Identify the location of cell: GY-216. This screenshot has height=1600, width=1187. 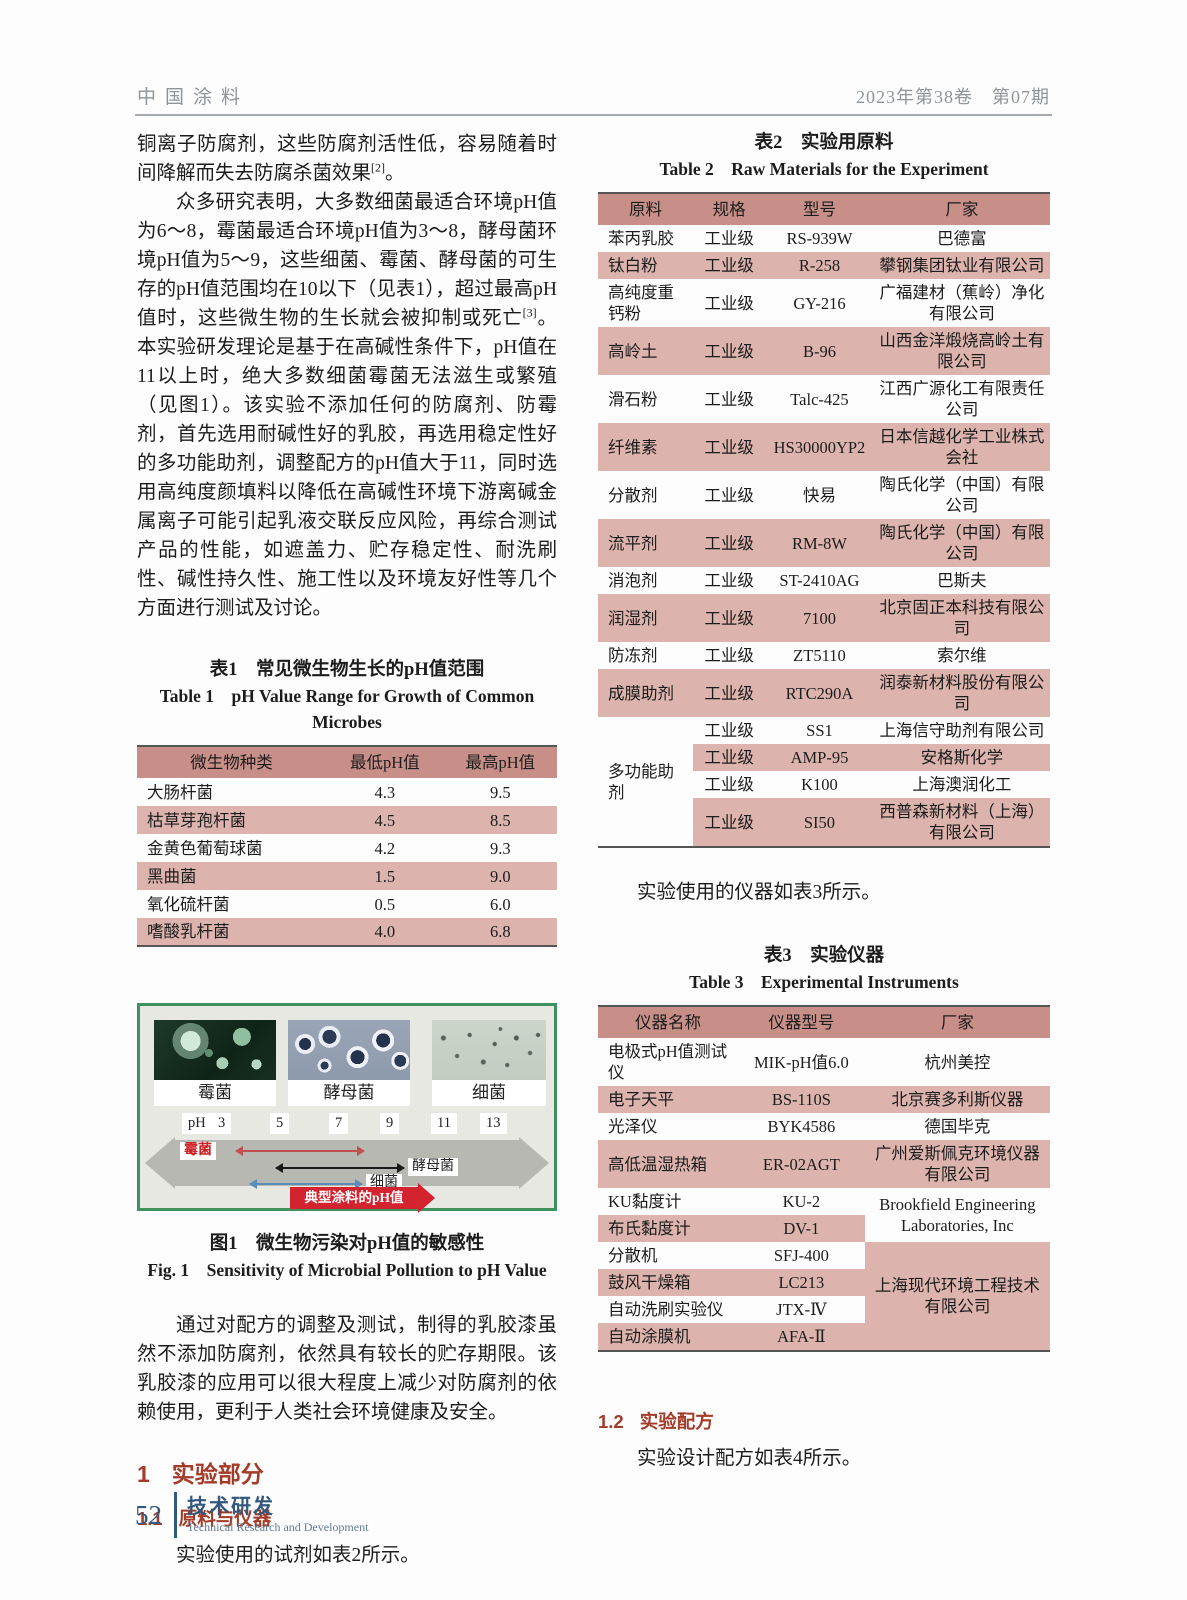
(819, 303).